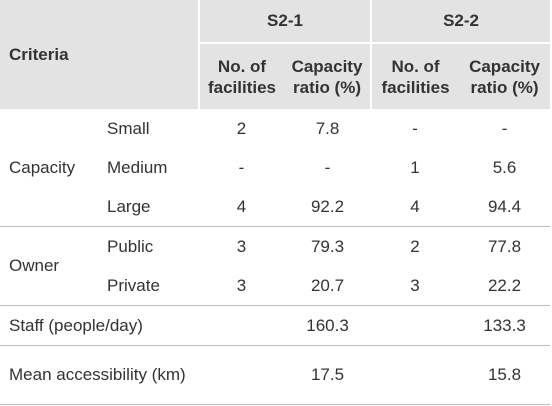 This screenshot has height=406, width=552. What do you see at coordinates (327, 285) in the screenshot?
I see `cell-value: 20.7` at bounding box center [327, 285].